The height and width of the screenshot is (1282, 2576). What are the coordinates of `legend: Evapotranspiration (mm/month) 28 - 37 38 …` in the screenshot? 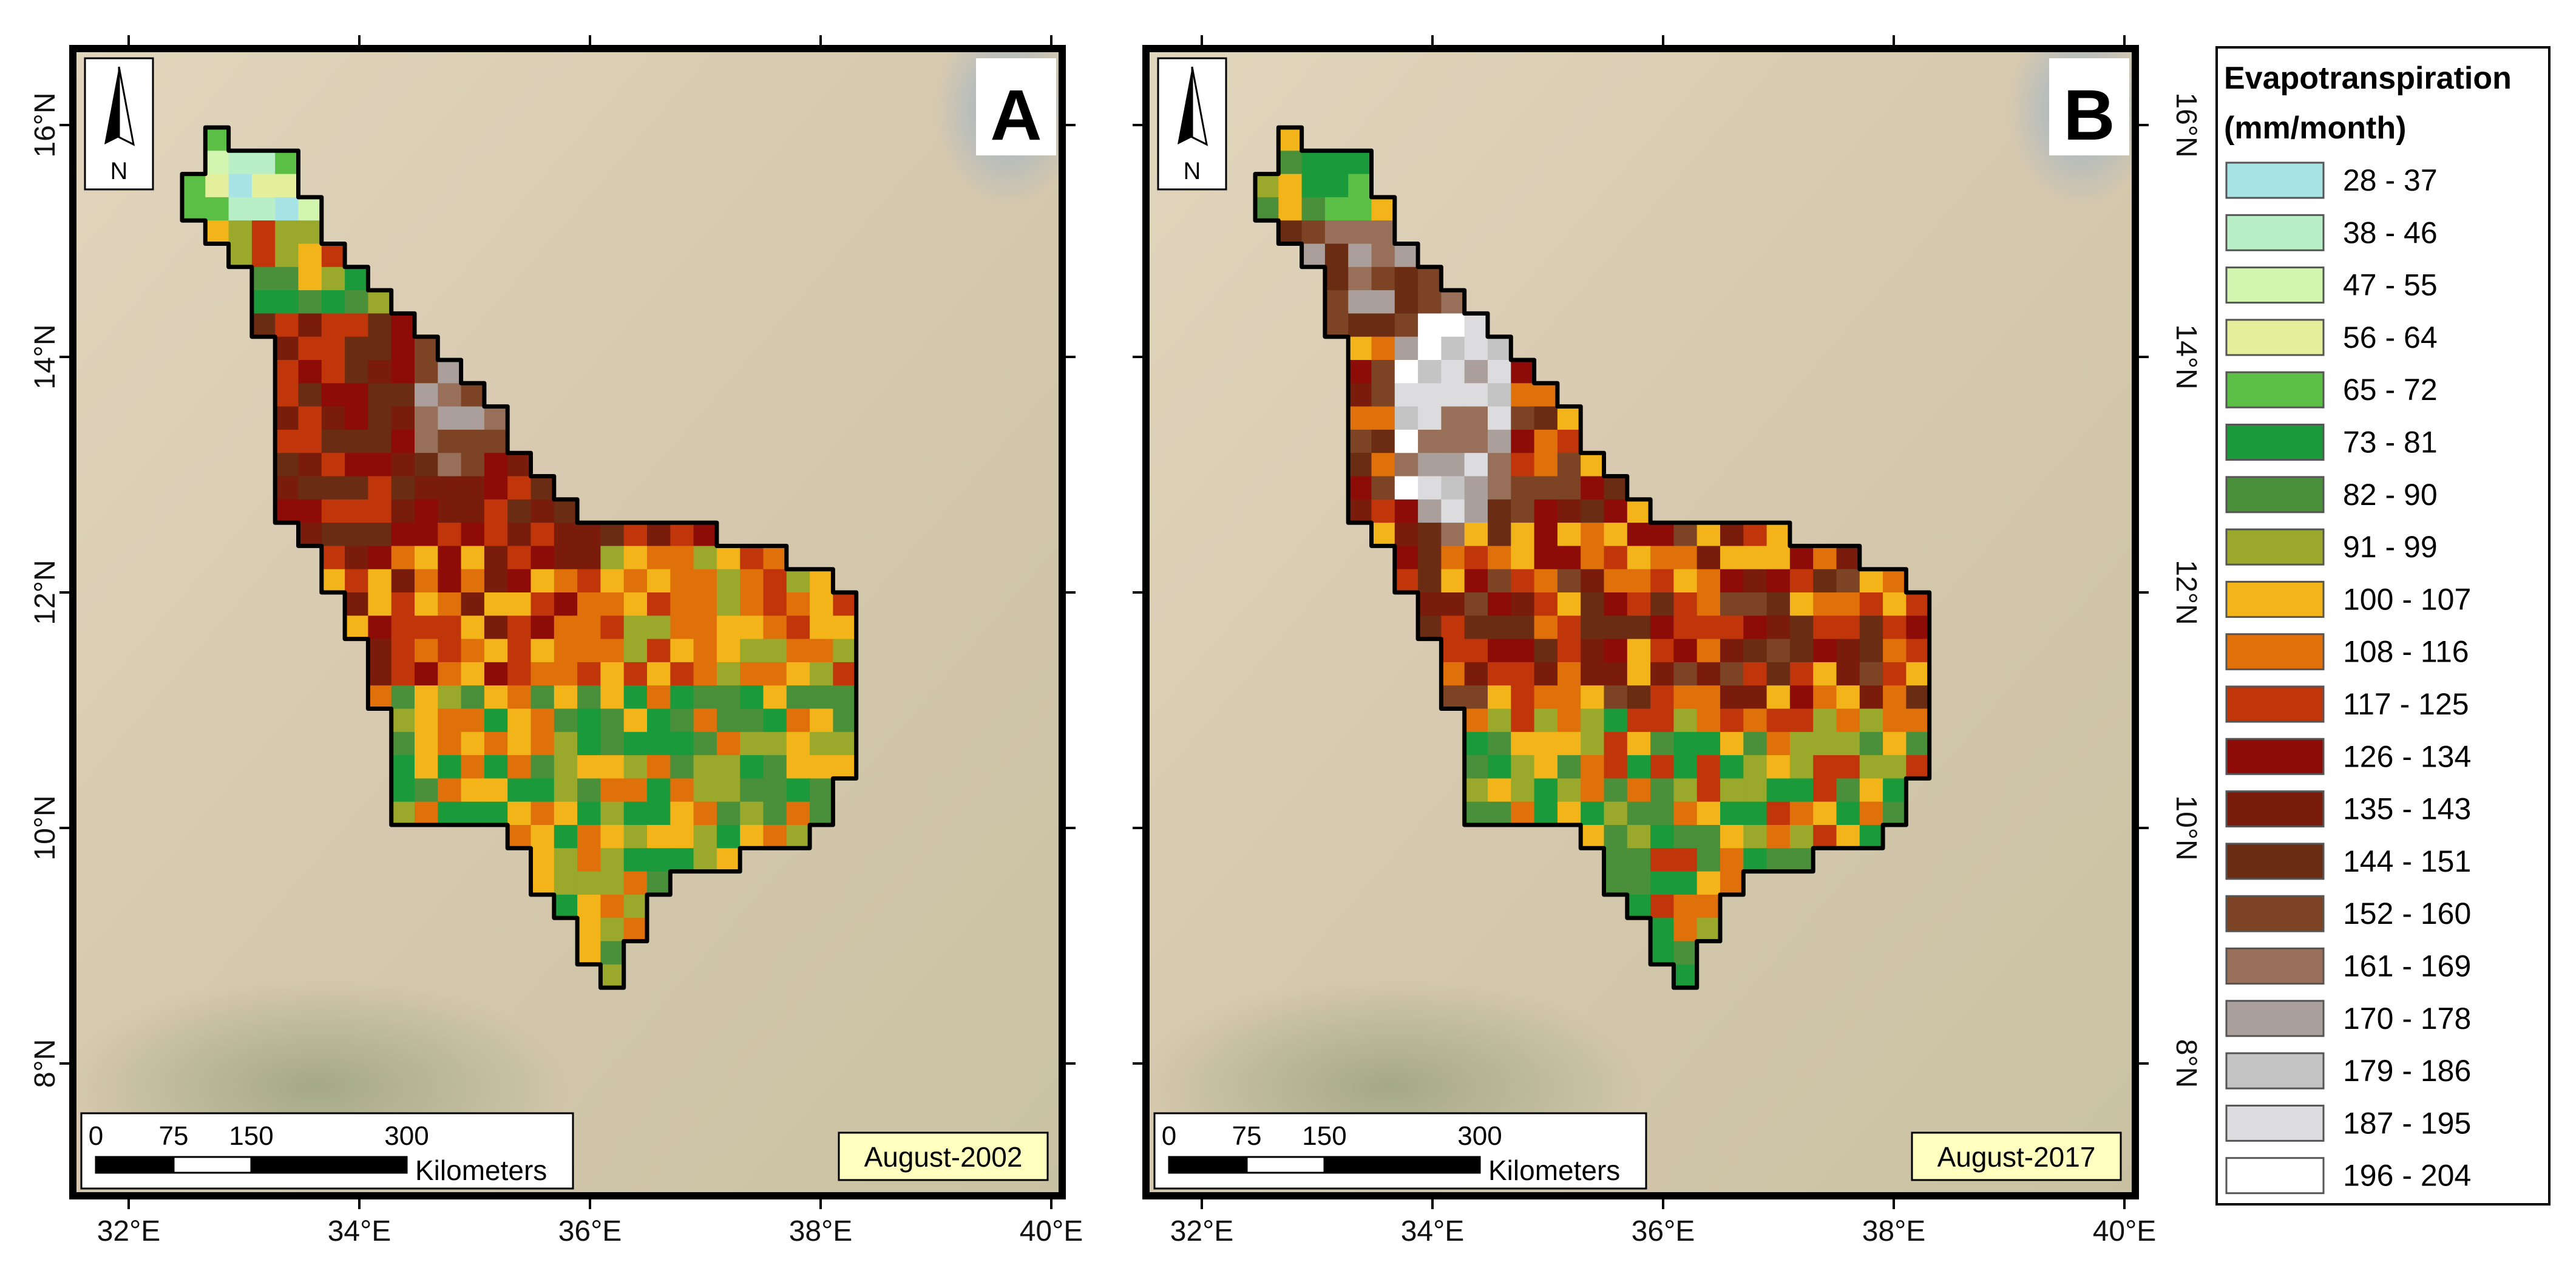 It's located at (2383, 626).